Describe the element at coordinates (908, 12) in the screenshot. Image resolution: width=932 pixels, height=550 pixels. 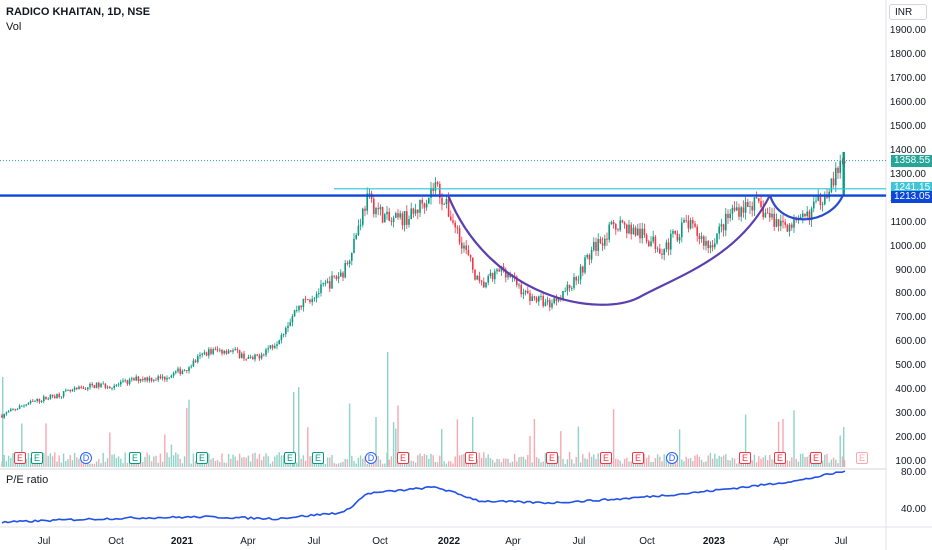
I see `currency-selector: INR` at that location.